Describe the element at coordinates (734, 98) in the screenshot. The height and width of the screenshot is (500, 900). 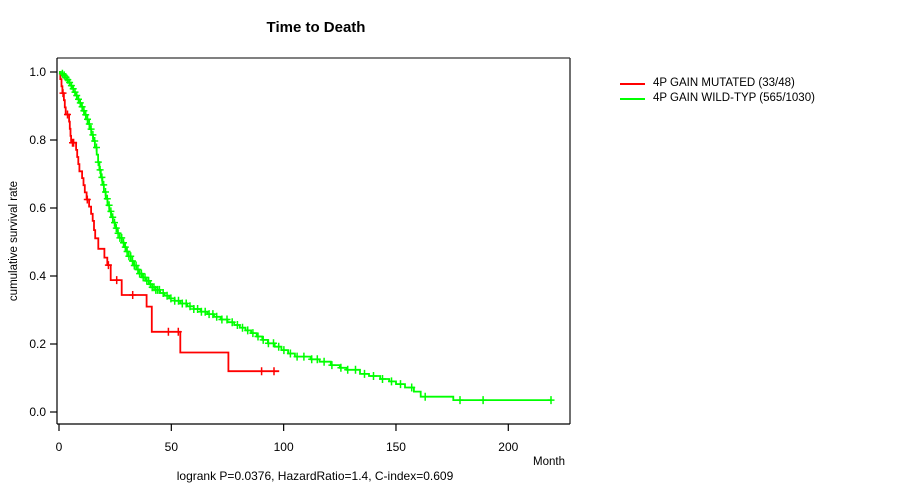
I see `legend-label-wildtype: 4P GAIN WILD-TYP (565/1030)` at that location.